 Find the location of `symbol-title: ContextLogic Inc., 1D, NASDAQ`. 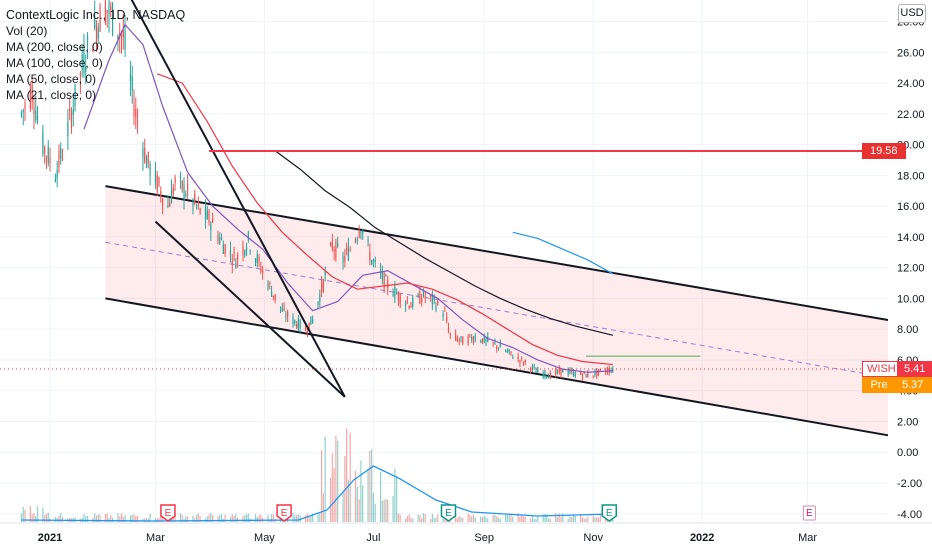

symbol-title: ContextLogic Inc., 1D, NASDAQ is located at coordinates (96, 15).